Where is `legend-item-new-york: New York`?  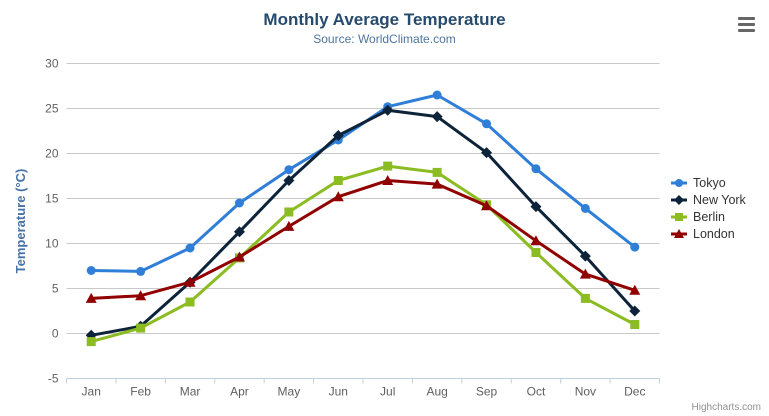 legend-item-new-york: New York is located at coordinates (708, 199).